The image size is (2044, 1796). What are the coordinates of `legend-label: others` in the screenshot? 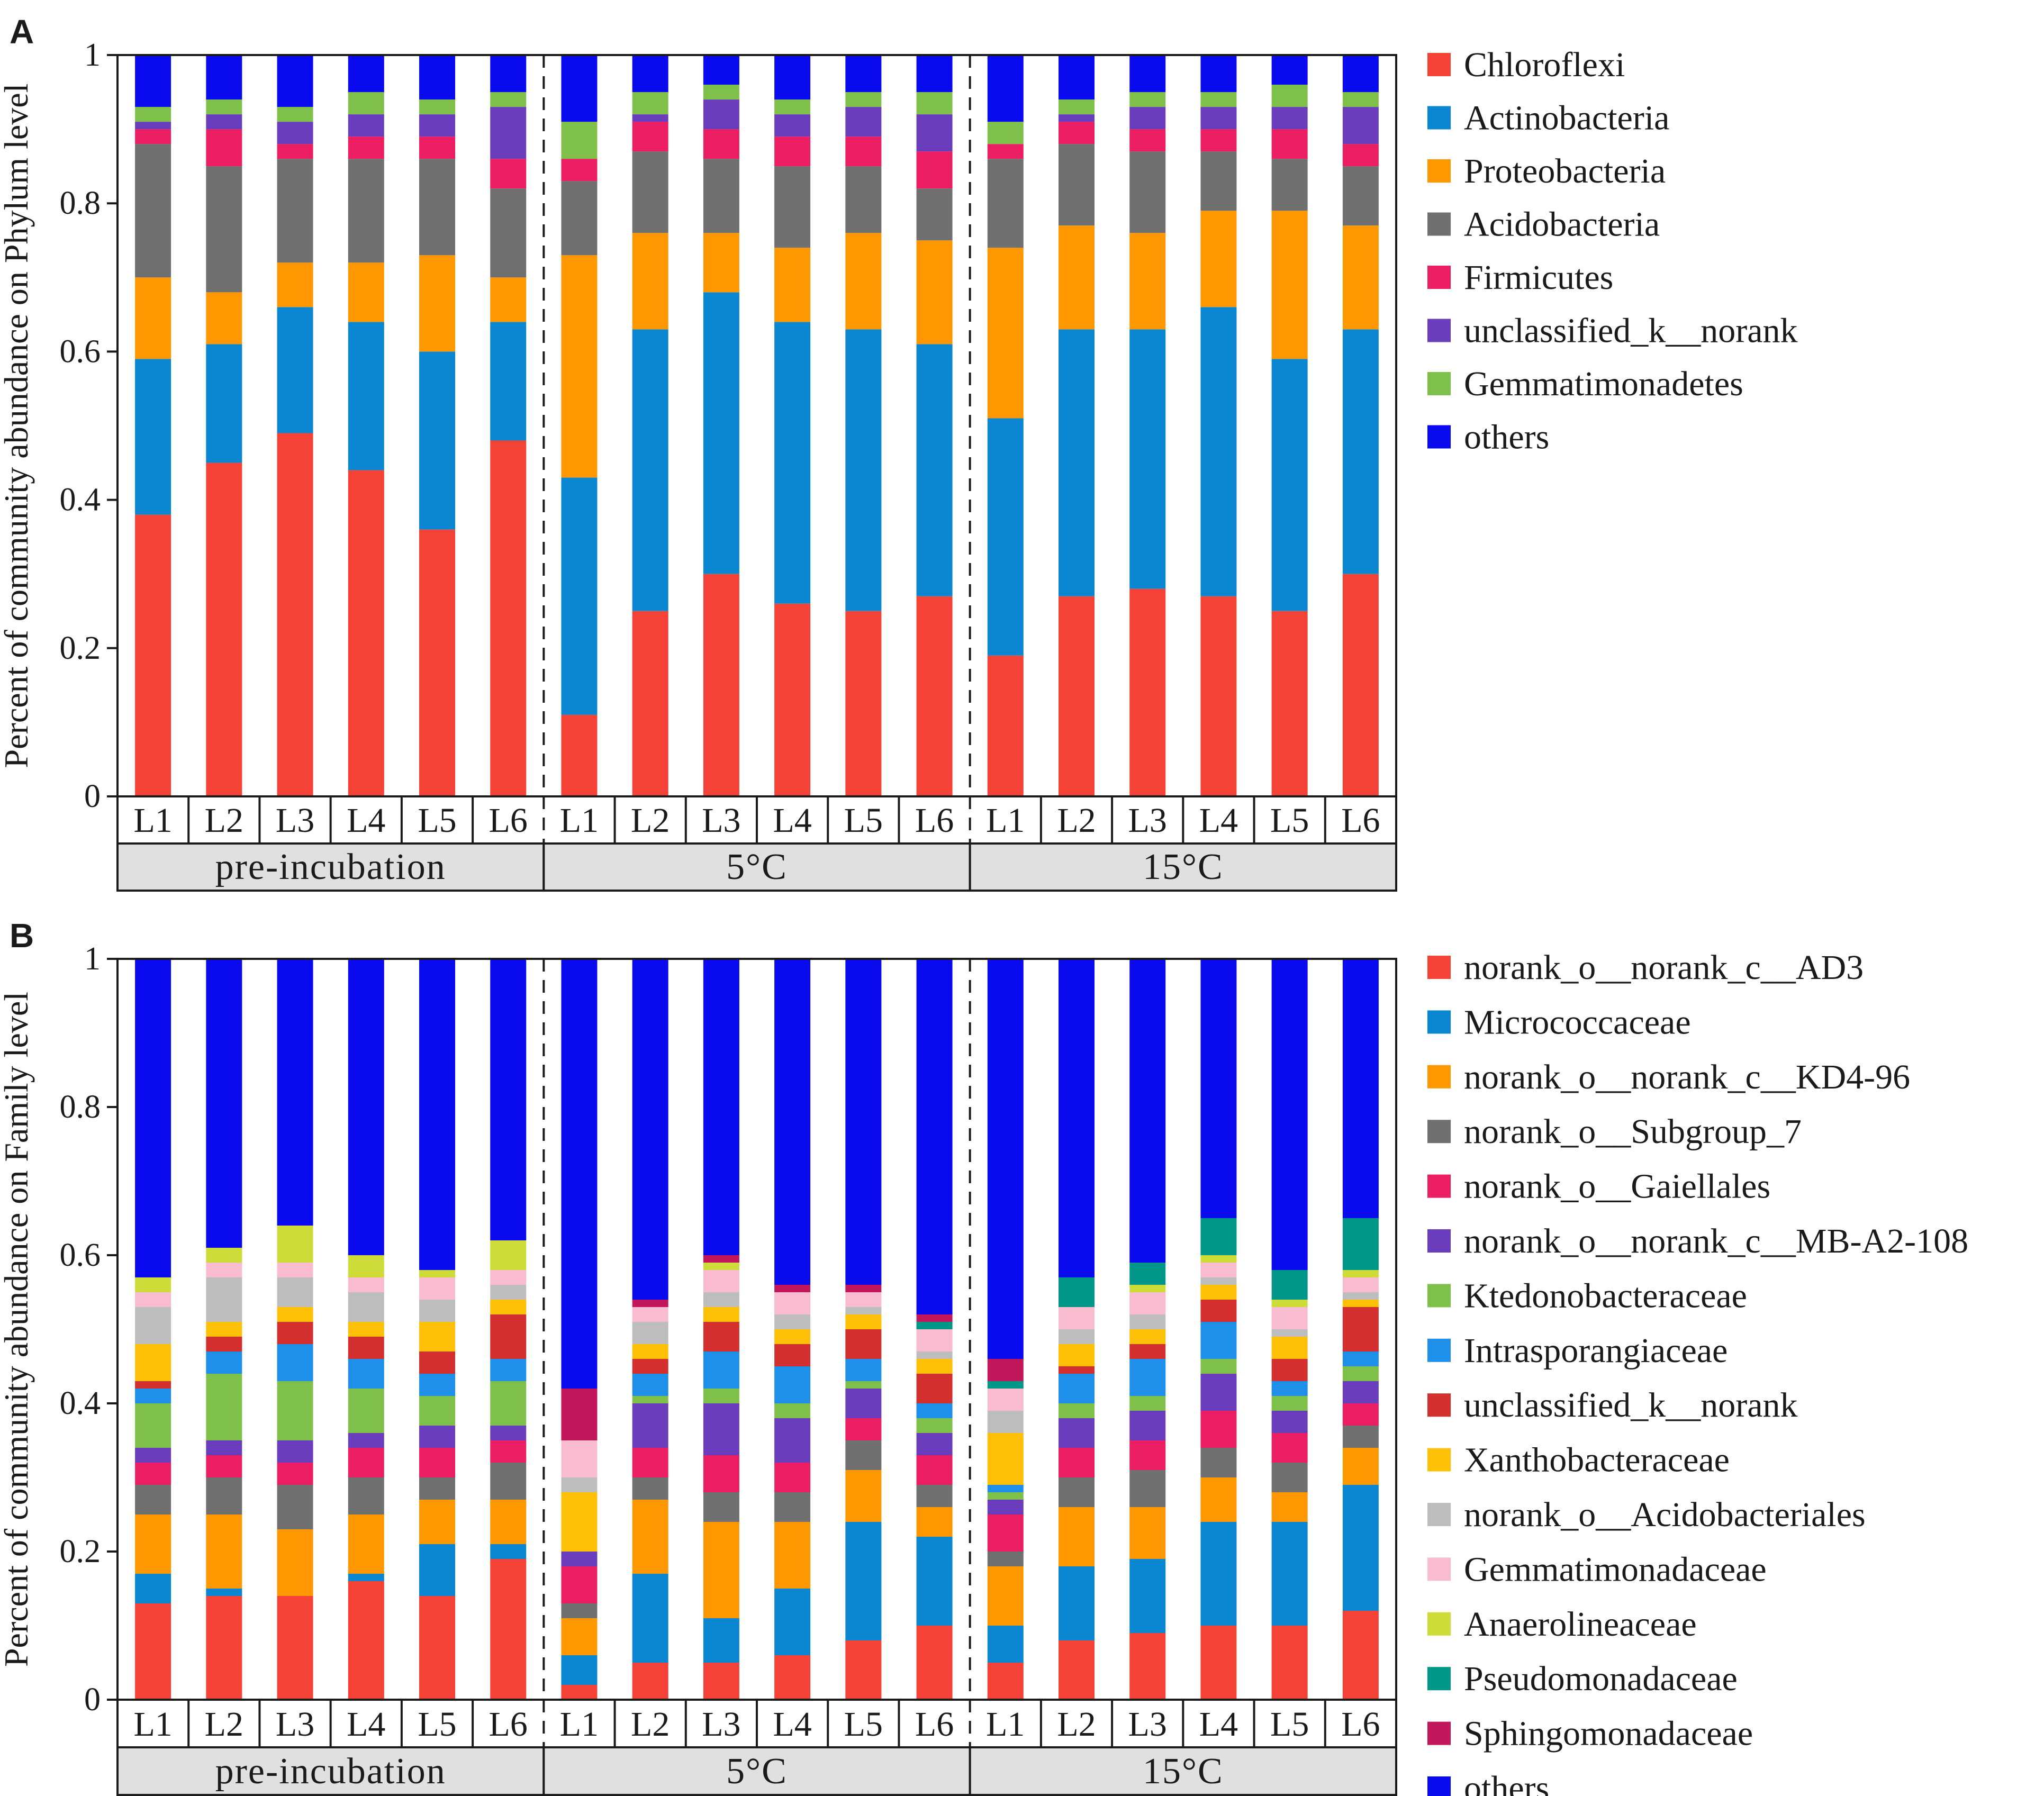 It's located at (1506, 438).